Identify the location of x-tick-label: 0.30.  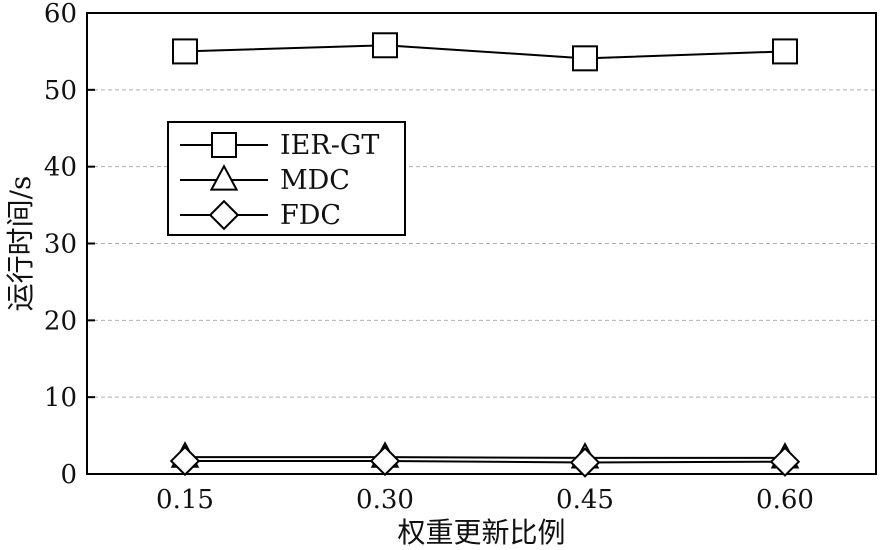
(385, 500).